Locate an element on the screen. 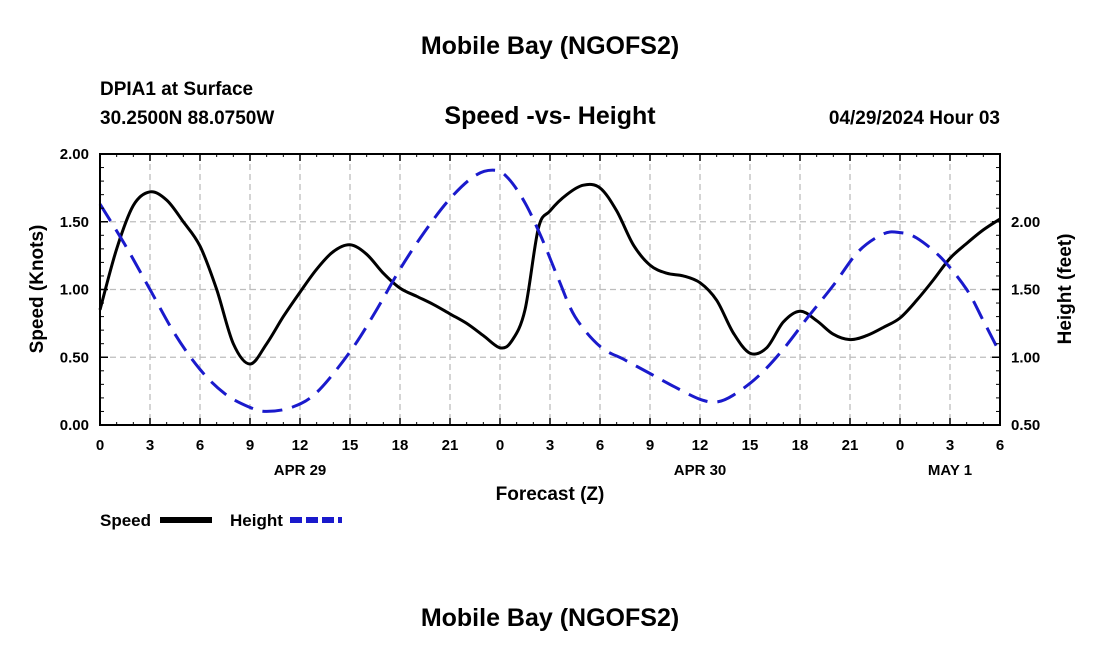 Image resolution: width=1100 pixels, height=650 pixels. y-tick-label: 1.00 is located at coordinates (74, 290).